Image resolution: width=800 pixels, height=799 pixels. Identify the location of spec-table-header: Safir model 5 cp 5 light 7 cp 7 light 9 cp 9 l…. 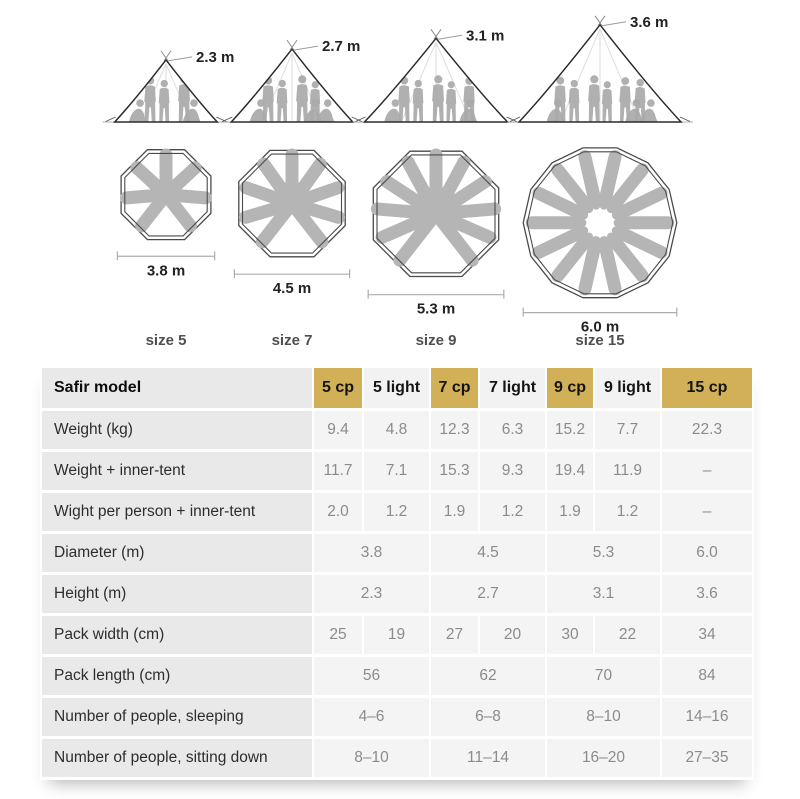
(397, 388).